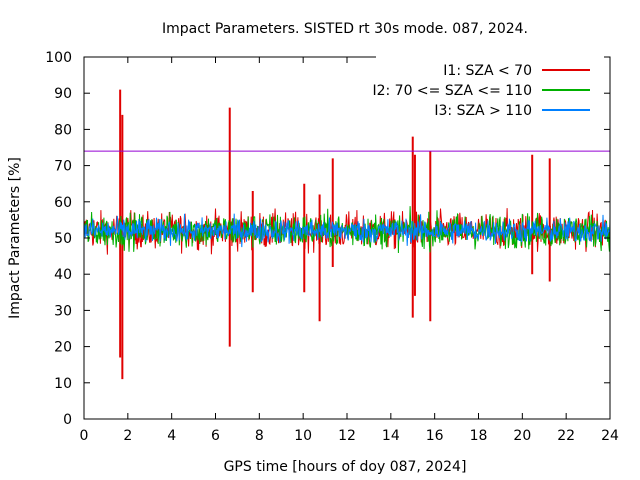 Image resolution: width=640 pixels, height=480 pixels. What do you see at coordinates (63, 348) in the screenshot?
I see `y-tick-label: 20` at bounding box center [63, 348].